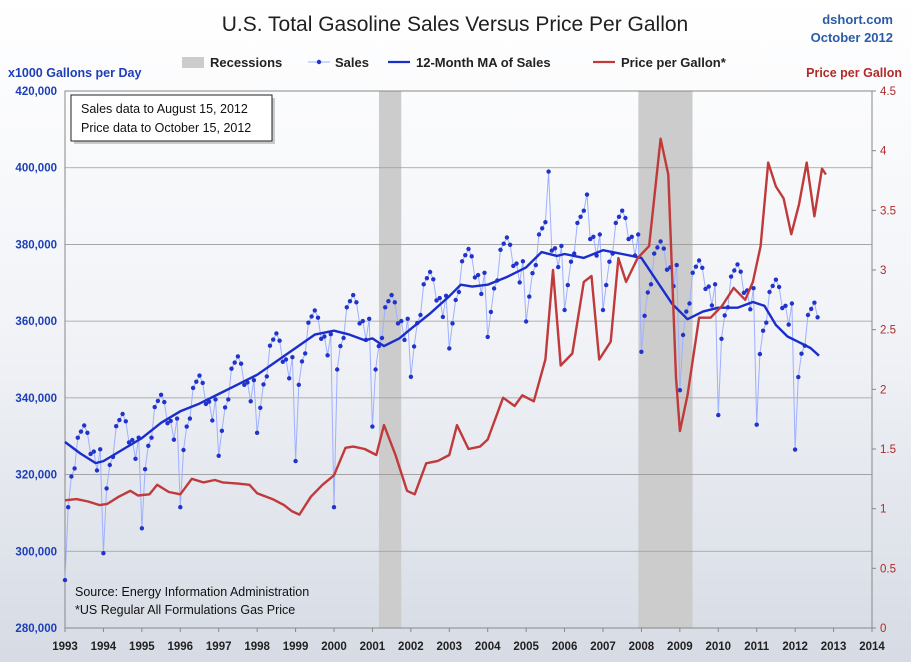  I want to click on y-right-tick-label-7: 3.5, so click(888, 211).